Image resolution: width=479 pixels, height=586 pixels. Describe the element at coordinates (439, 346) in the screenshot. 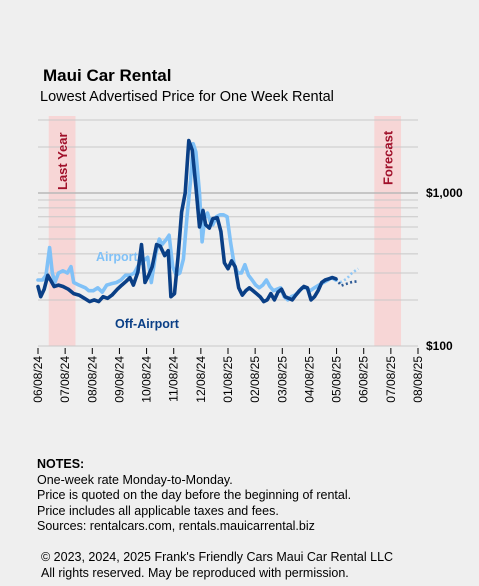

I see `y-tick-label: $100` at that location.